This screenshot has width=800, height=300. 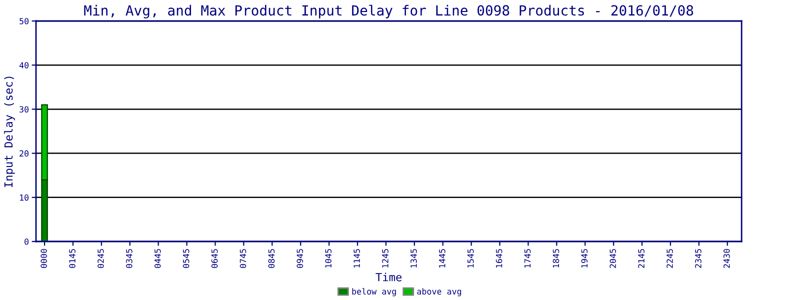 I want to click on x-tick-label: 0545, so click(x=186, y=258).